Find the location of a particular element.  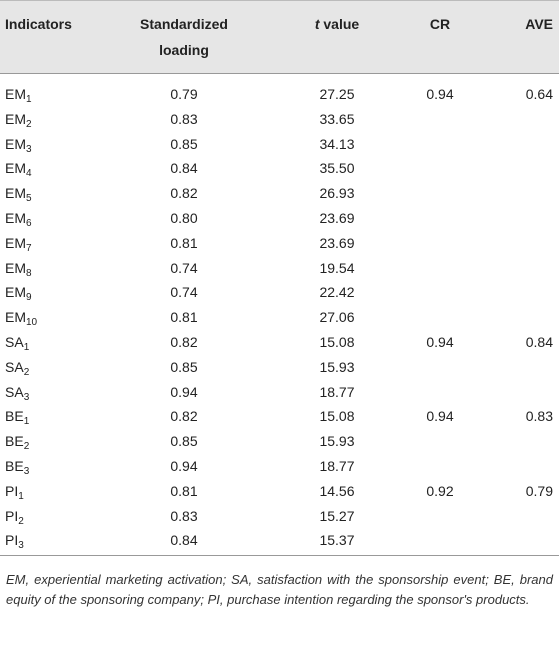

ave-cell: 0.79 is located at coordinates (539, 490).